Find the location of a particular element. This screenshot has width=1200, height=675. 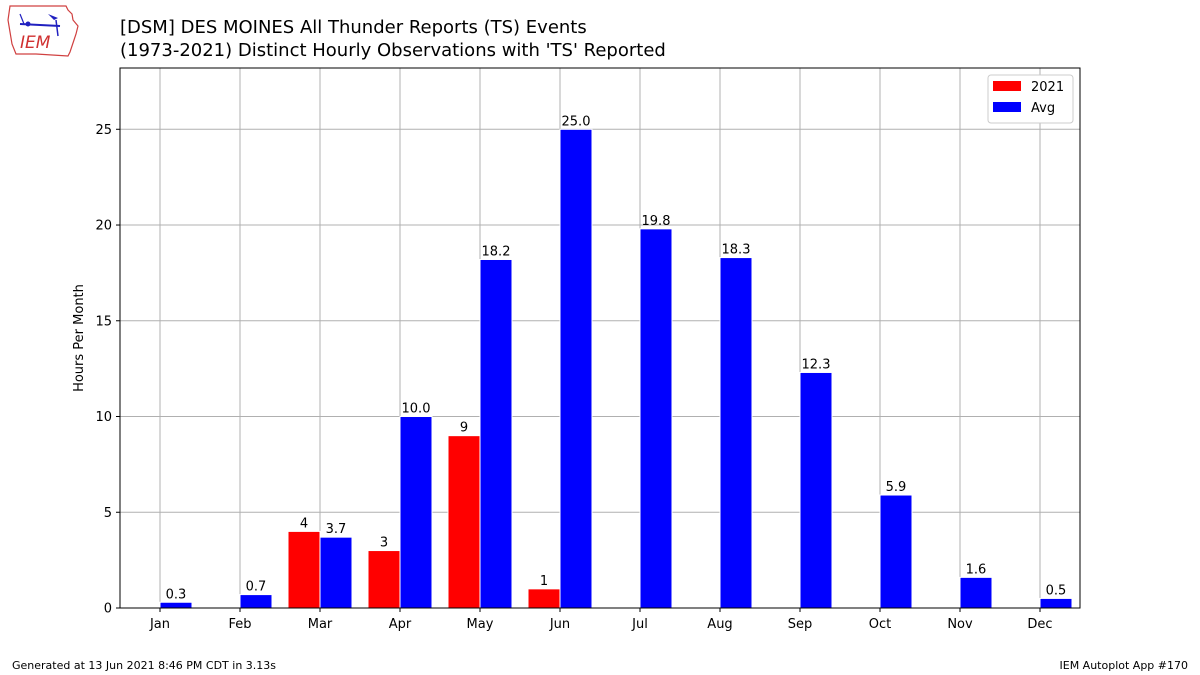

legend-swatch-avg is located at coordinates (1007, 107).